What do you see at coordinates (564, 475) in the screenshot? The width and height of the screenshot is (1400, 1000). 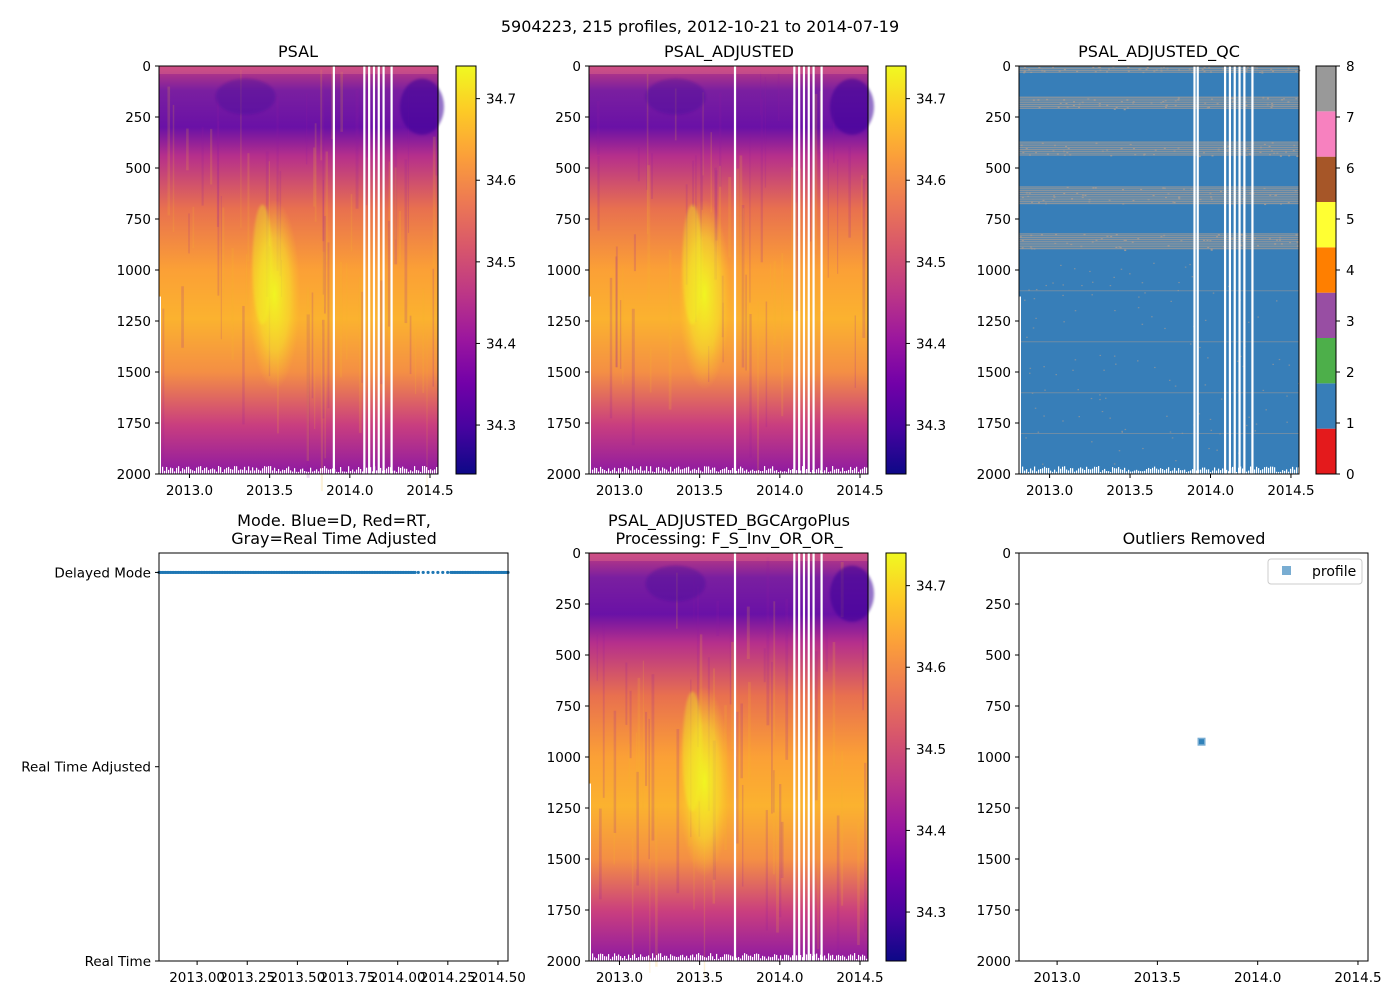 I see `y-tick-label: 2000` at bounding box center [564, 475].